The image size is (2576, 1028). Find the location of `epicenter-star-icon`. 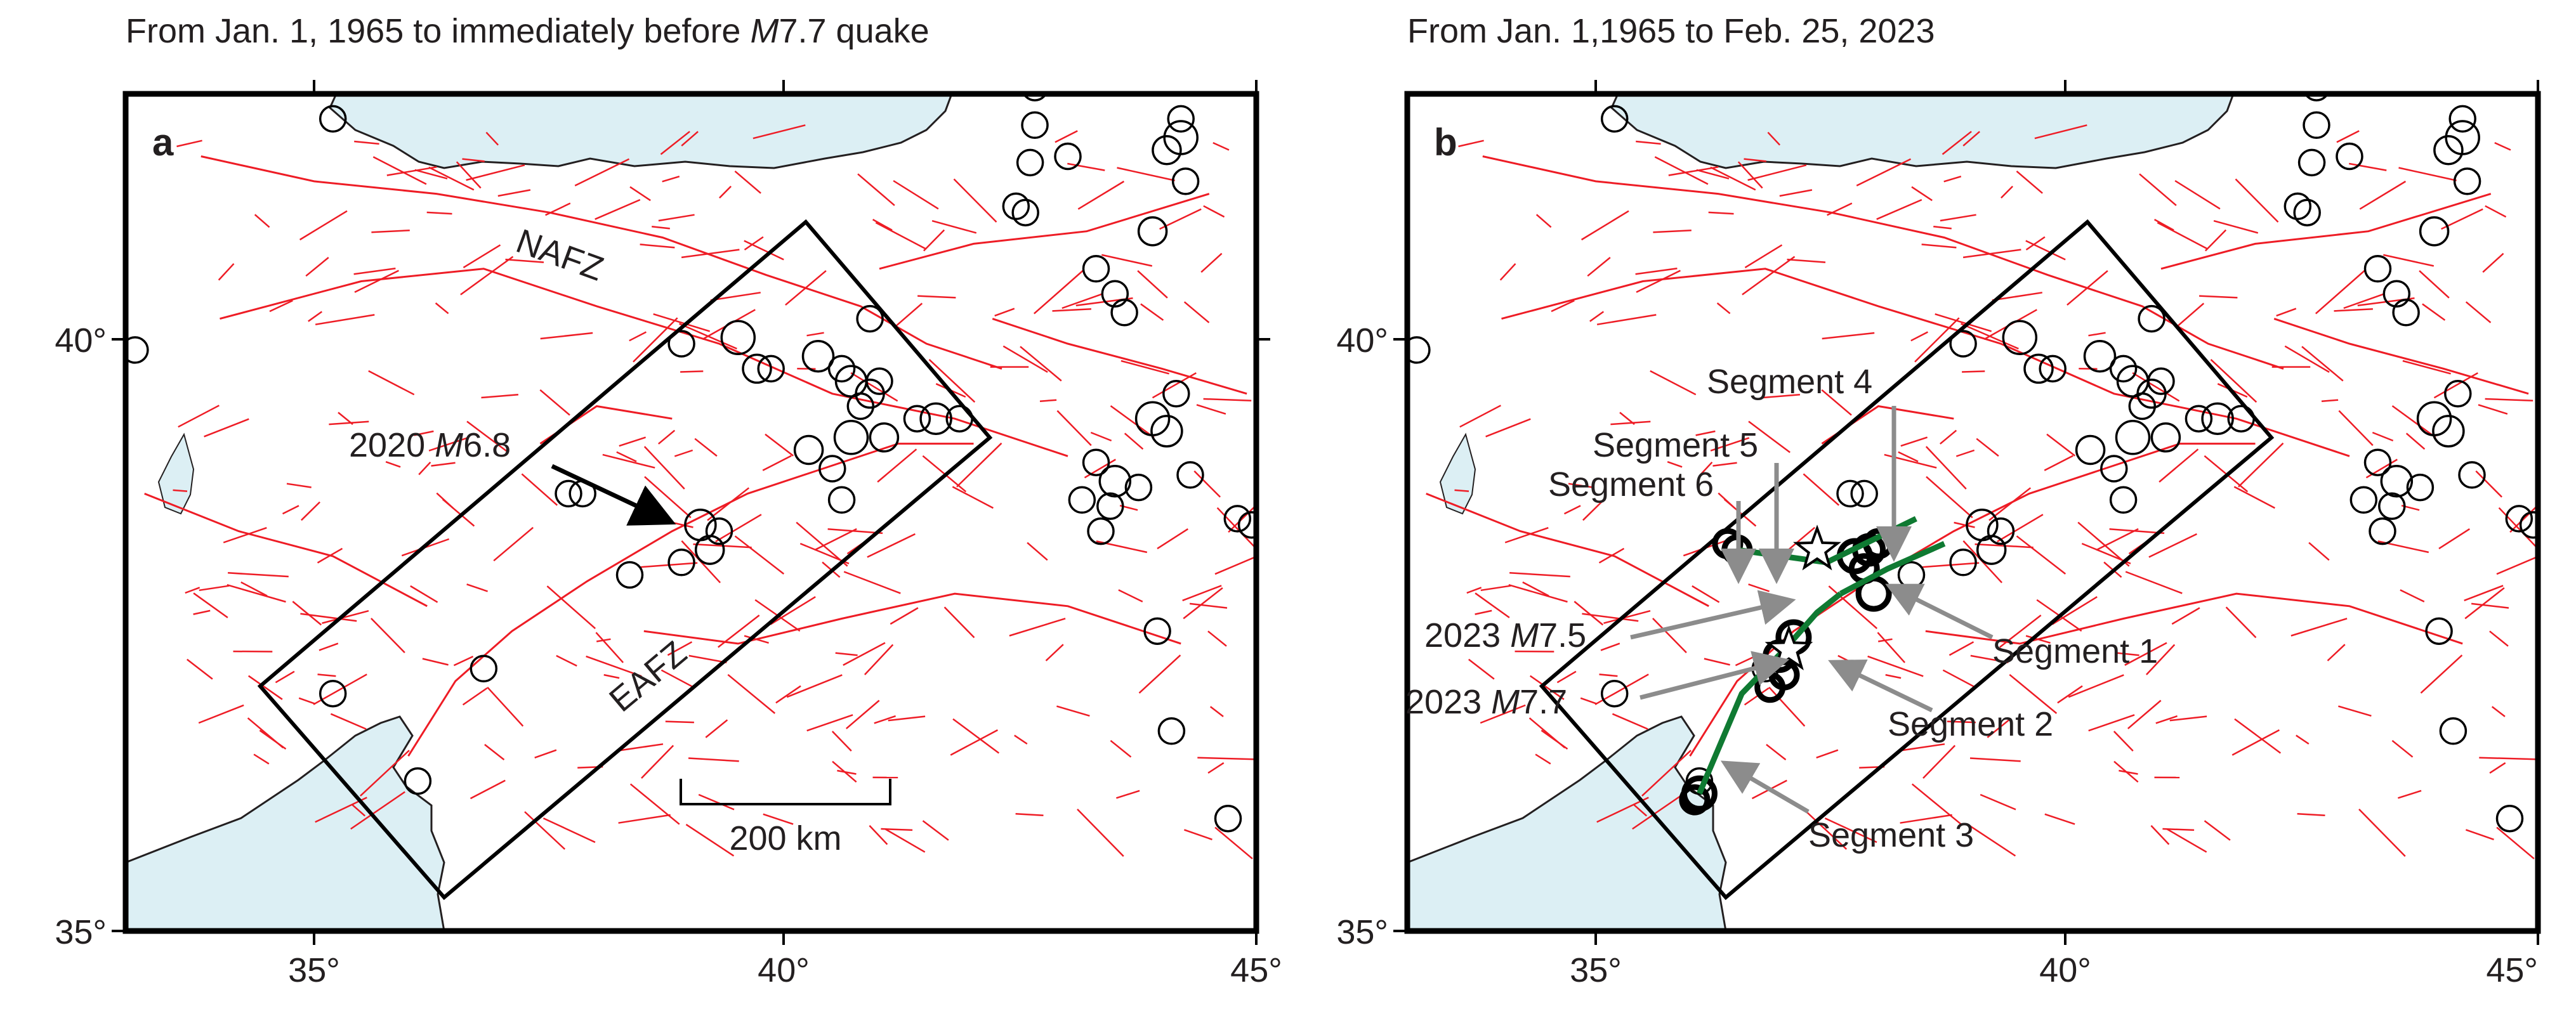

epicenter-star-icon is located at coordinates (1816, 547).